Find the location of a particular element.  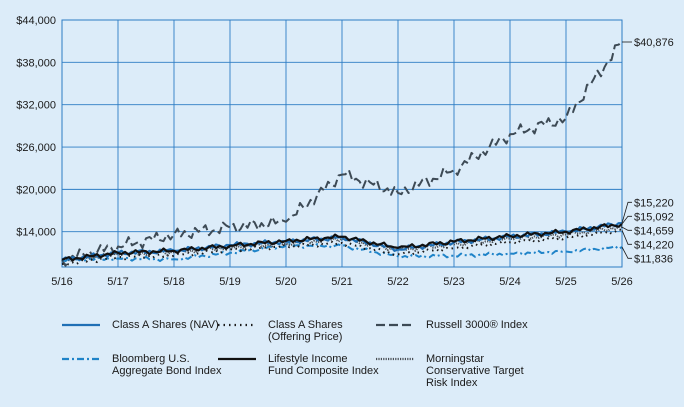

y-tick-label: $38,000 is located at coordinates (36, 63).